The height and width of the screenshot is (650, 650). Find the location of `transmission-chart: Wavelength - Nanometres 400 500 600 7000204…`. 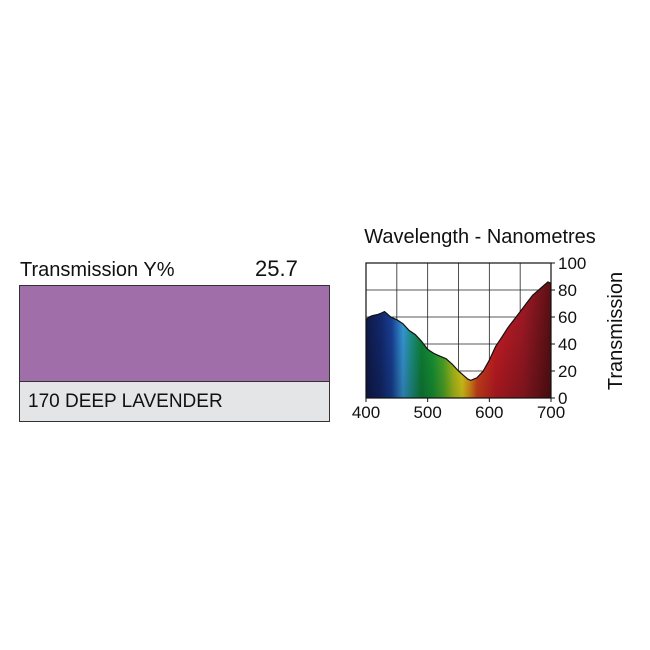

transmission-chart: Wavelength - Nanometres 400 500 600 7000204… is located at coordinates (489, 324).